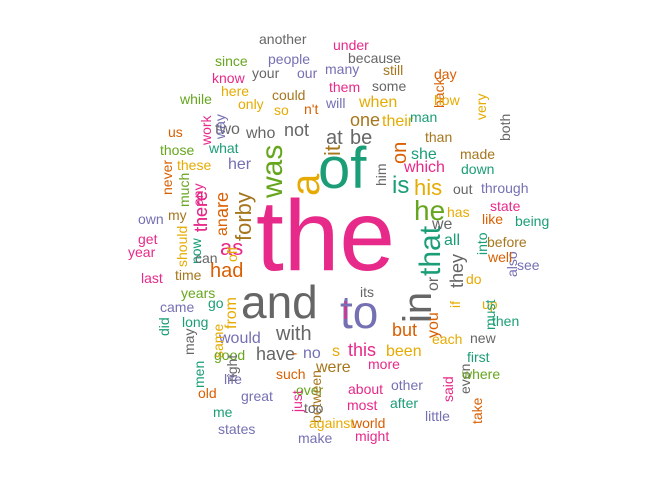 This screenshot has width=672, height=480. What do you see at coordinates (381, 174) in the screenshot?
I see `word-him: him` at bounding box center [381, 174].